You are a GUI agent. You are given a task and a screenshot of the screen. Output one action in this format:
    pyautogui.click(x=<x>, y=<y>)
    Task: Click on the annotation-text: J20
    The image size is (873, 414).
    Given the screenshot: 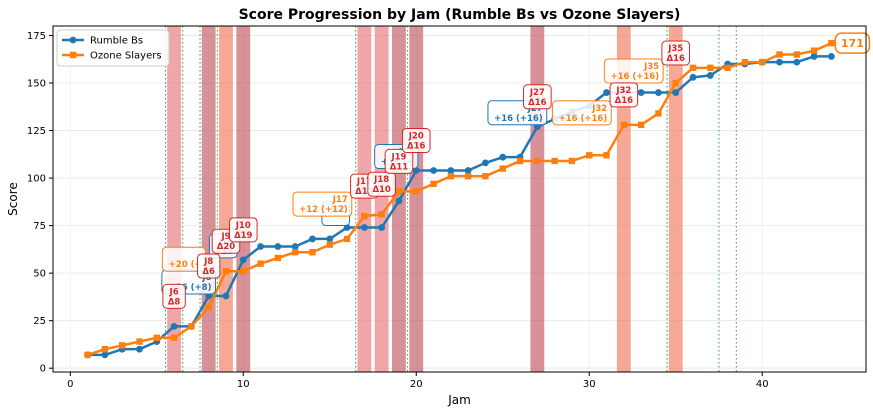 What is the action you would take?
    pyautogui.click(x=416, y=136)
    